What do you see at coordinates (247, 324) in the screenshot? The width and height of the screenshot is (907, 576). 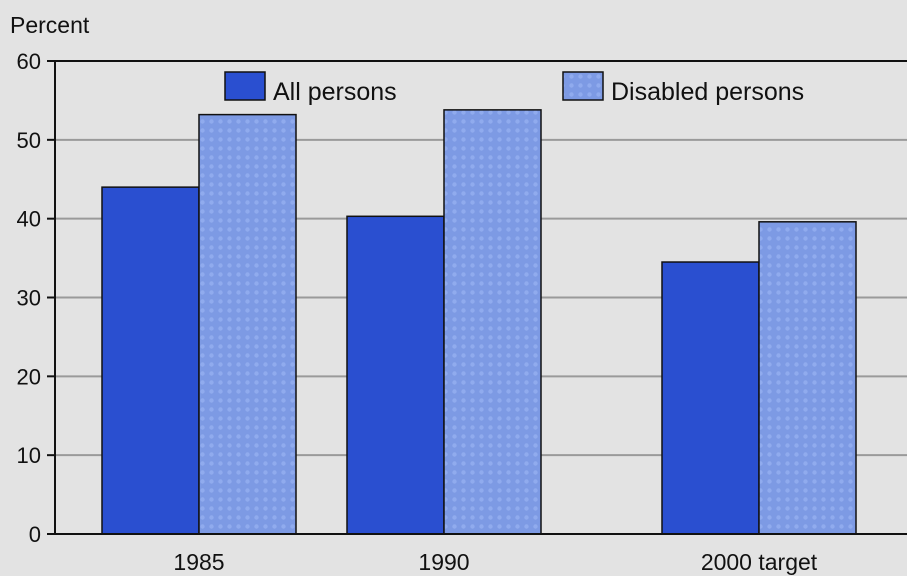 I see `bar-disabled-persons-1985` at bounding box center [247, 324].